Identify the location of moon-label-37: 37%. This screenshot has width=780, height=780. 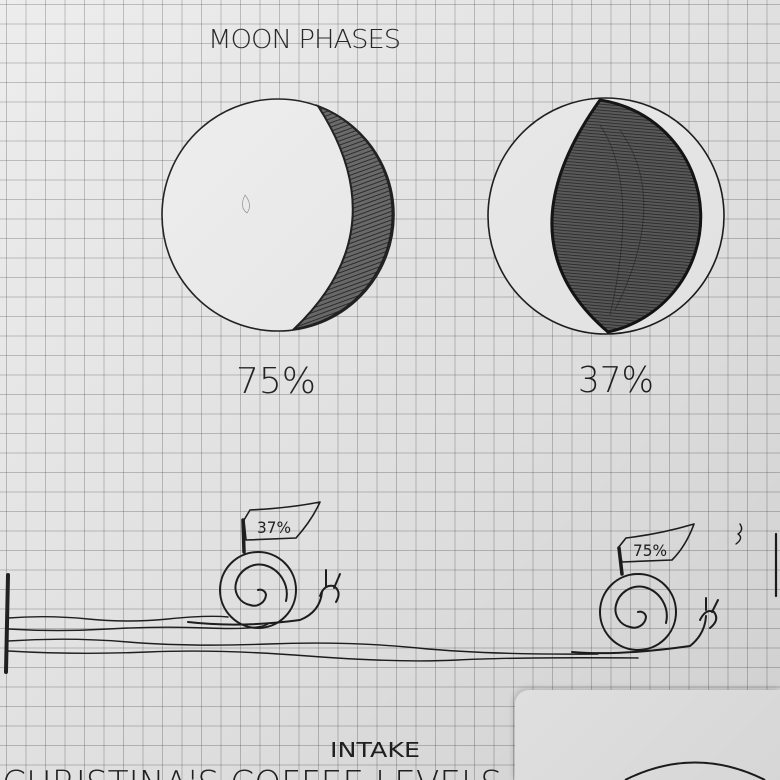
(616, 380).